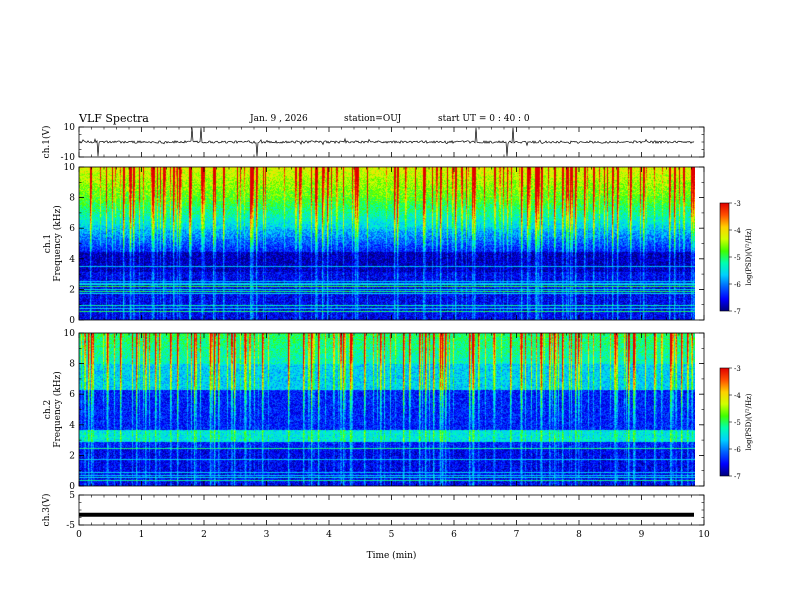  What do you see at coordinates (737, 258) in the screenshot?
I see `ch1-spectrogram-colorbar-tick-label: -5` at bounding box center [737, 258].